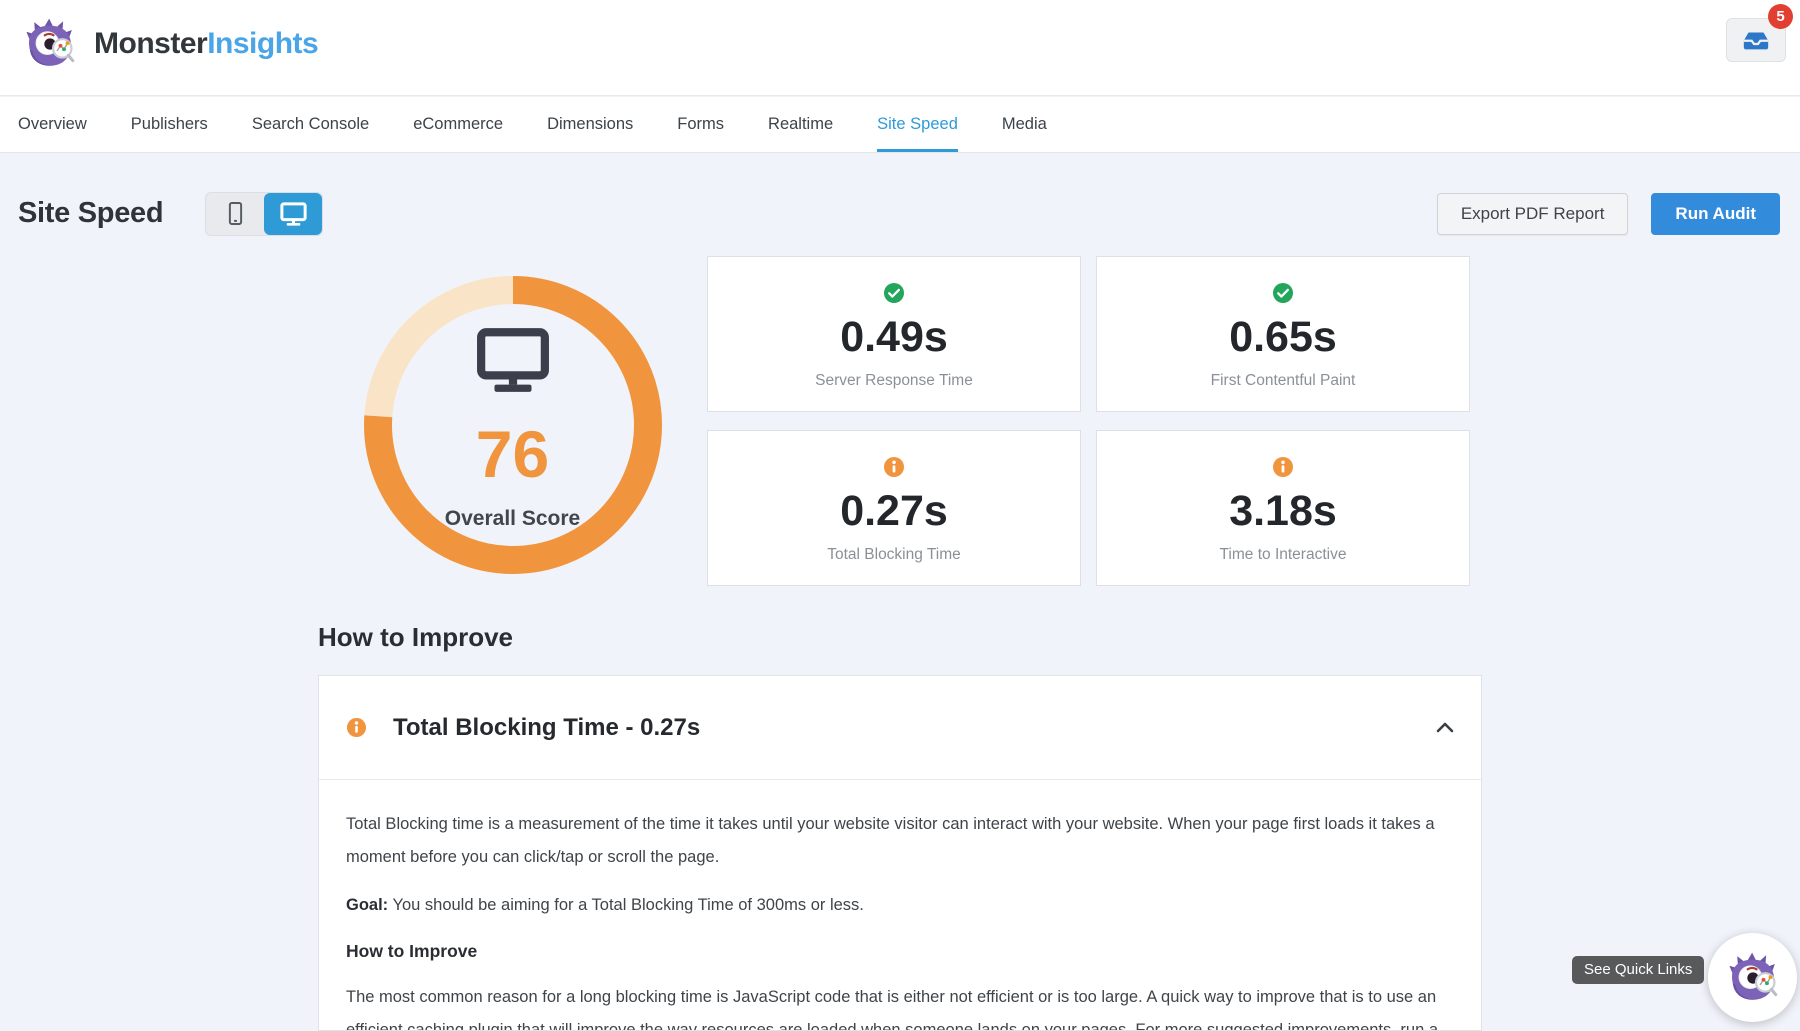 The image size is (1800, 1031). I want to click on toolbar-actions: Export PDF Report Run Audit, so click(1608, 213).